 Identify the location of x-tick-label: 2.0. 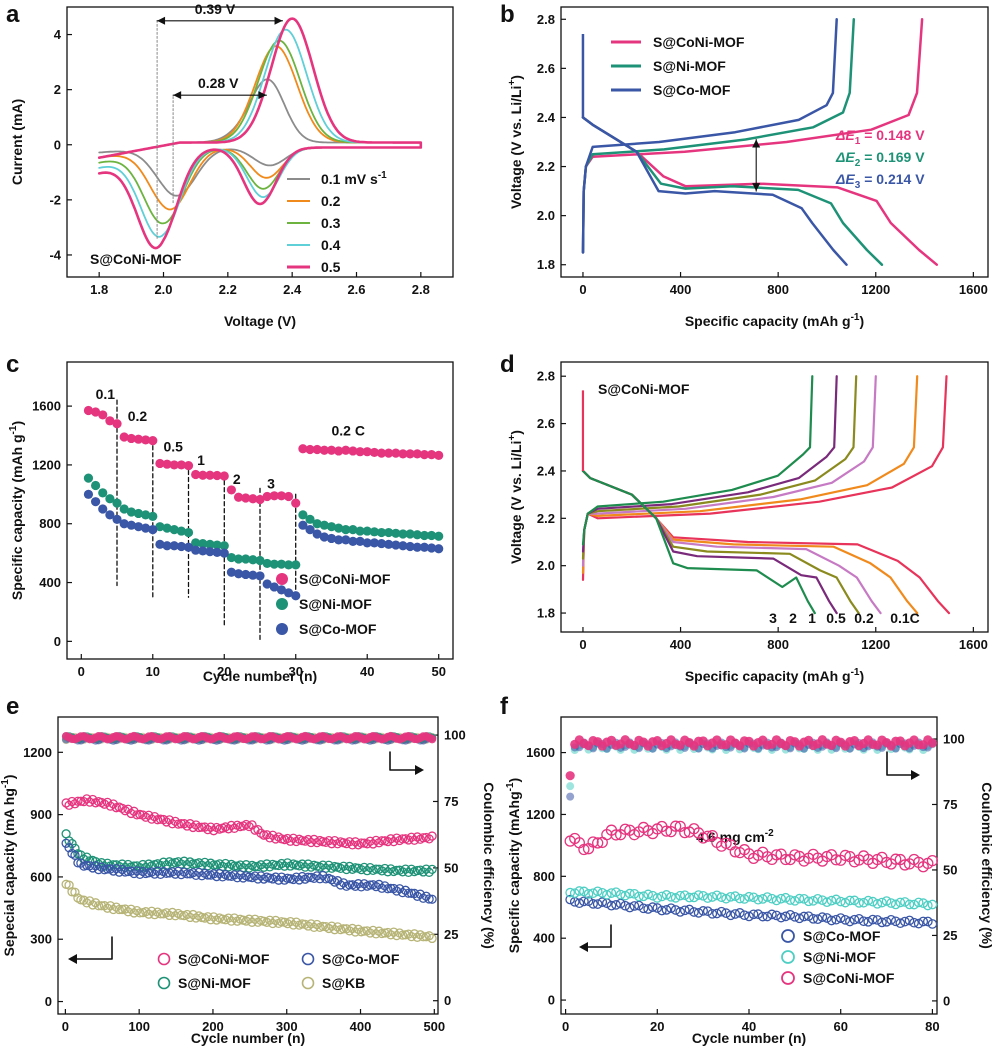
(163, 289).